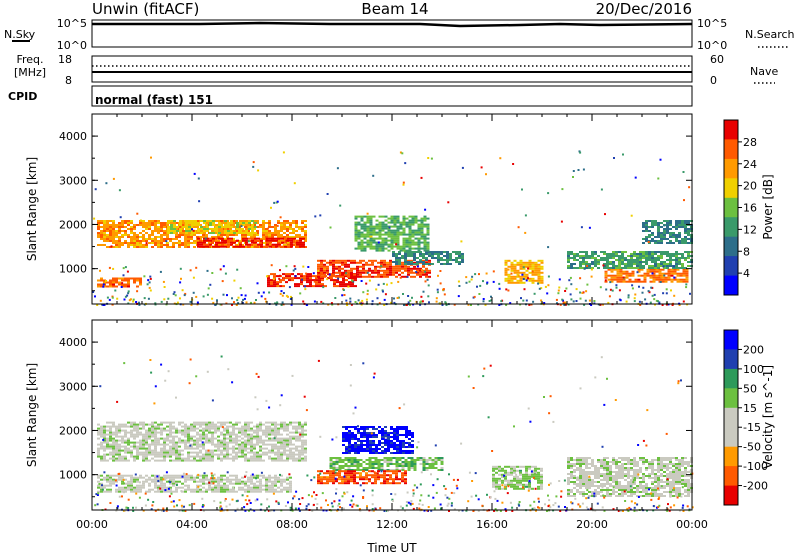  Describe the element at coordinates (746, 273) in the screenshot. I see `colorbar-tick-label: 4` at that location.